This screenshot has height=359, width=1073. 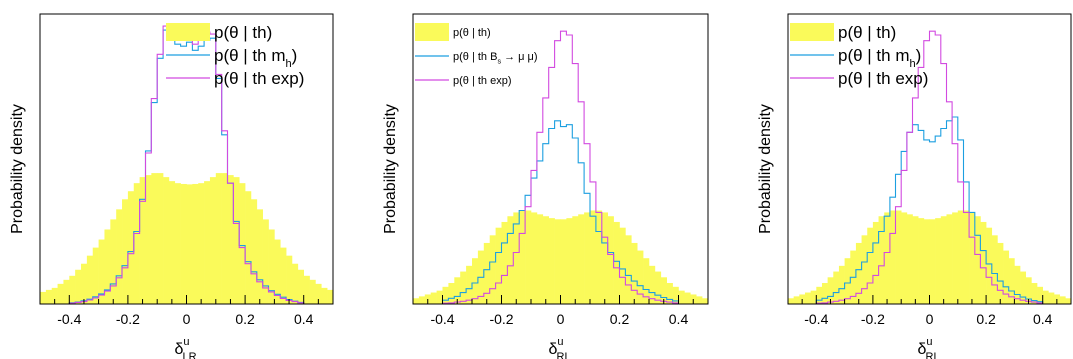 What do you see at coordinates (499, 62) in the screenshot?
I see `legend-label-sub: s` at bounding box center [499, 62].